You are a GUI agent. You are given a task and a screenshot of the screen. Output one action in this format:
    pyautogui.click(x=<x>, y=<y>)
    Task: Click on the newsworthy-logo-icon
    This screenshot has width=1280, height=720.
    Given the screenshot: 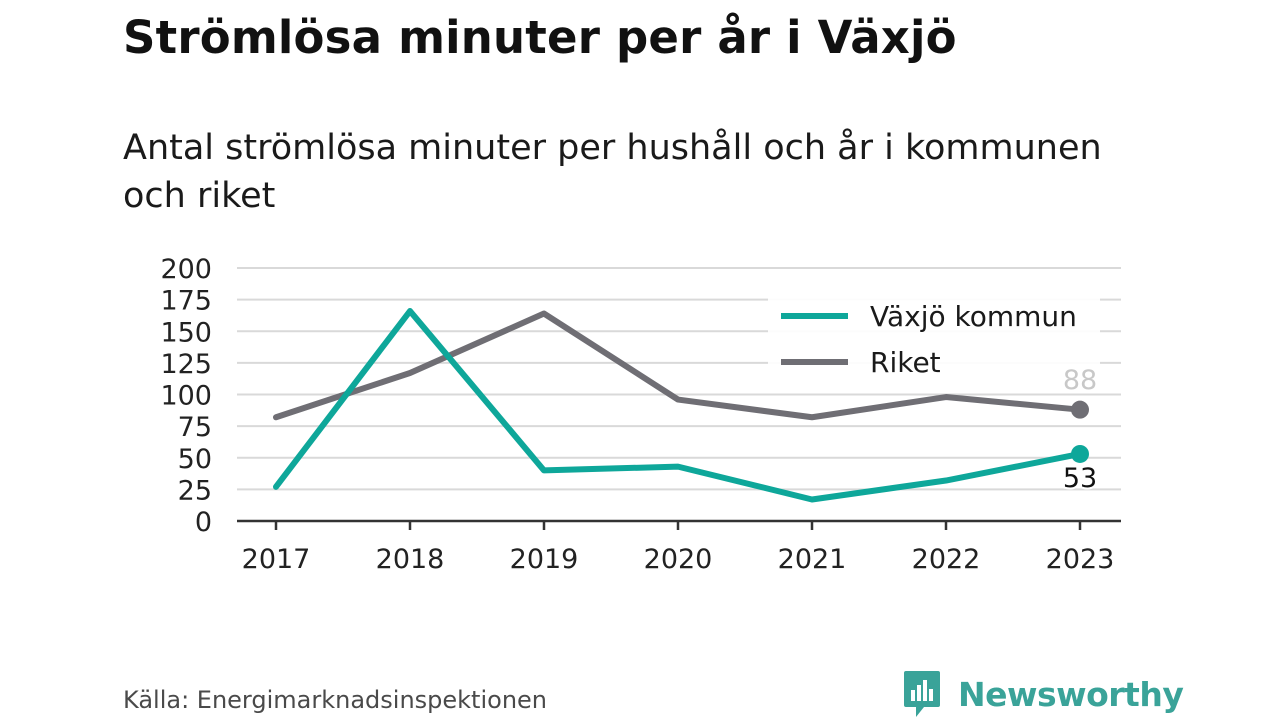 What is the action you would take?
    pyautogui.click(x=922, y=694)
    